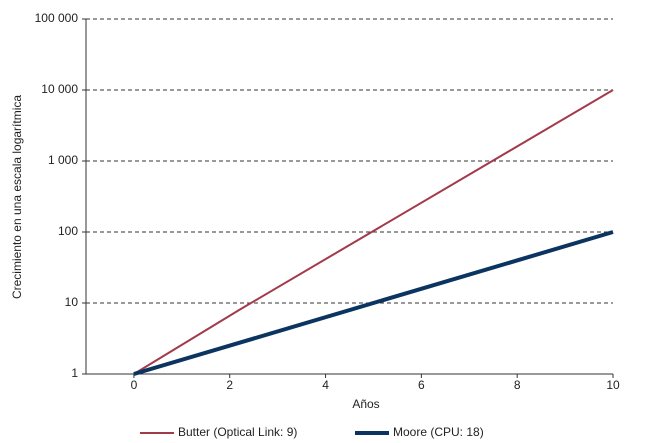 The image size is (658, 443). What do you see at coordinates (134, 385) in the screenshot?
I see `x-tick-label: 0` at bounding box center [134, 385].